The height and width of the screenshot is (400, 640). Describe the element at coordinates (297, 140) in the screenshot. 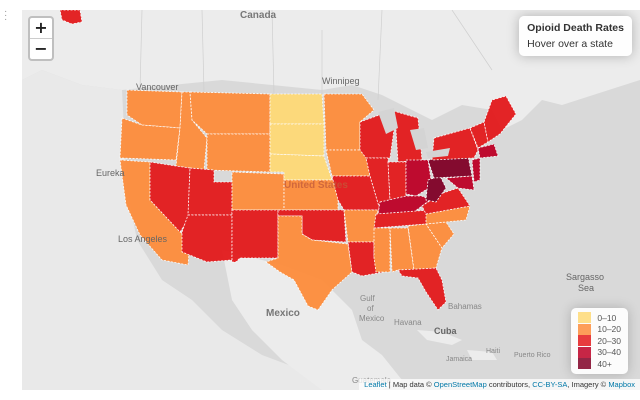

I see `state-south-dakota` at that location.